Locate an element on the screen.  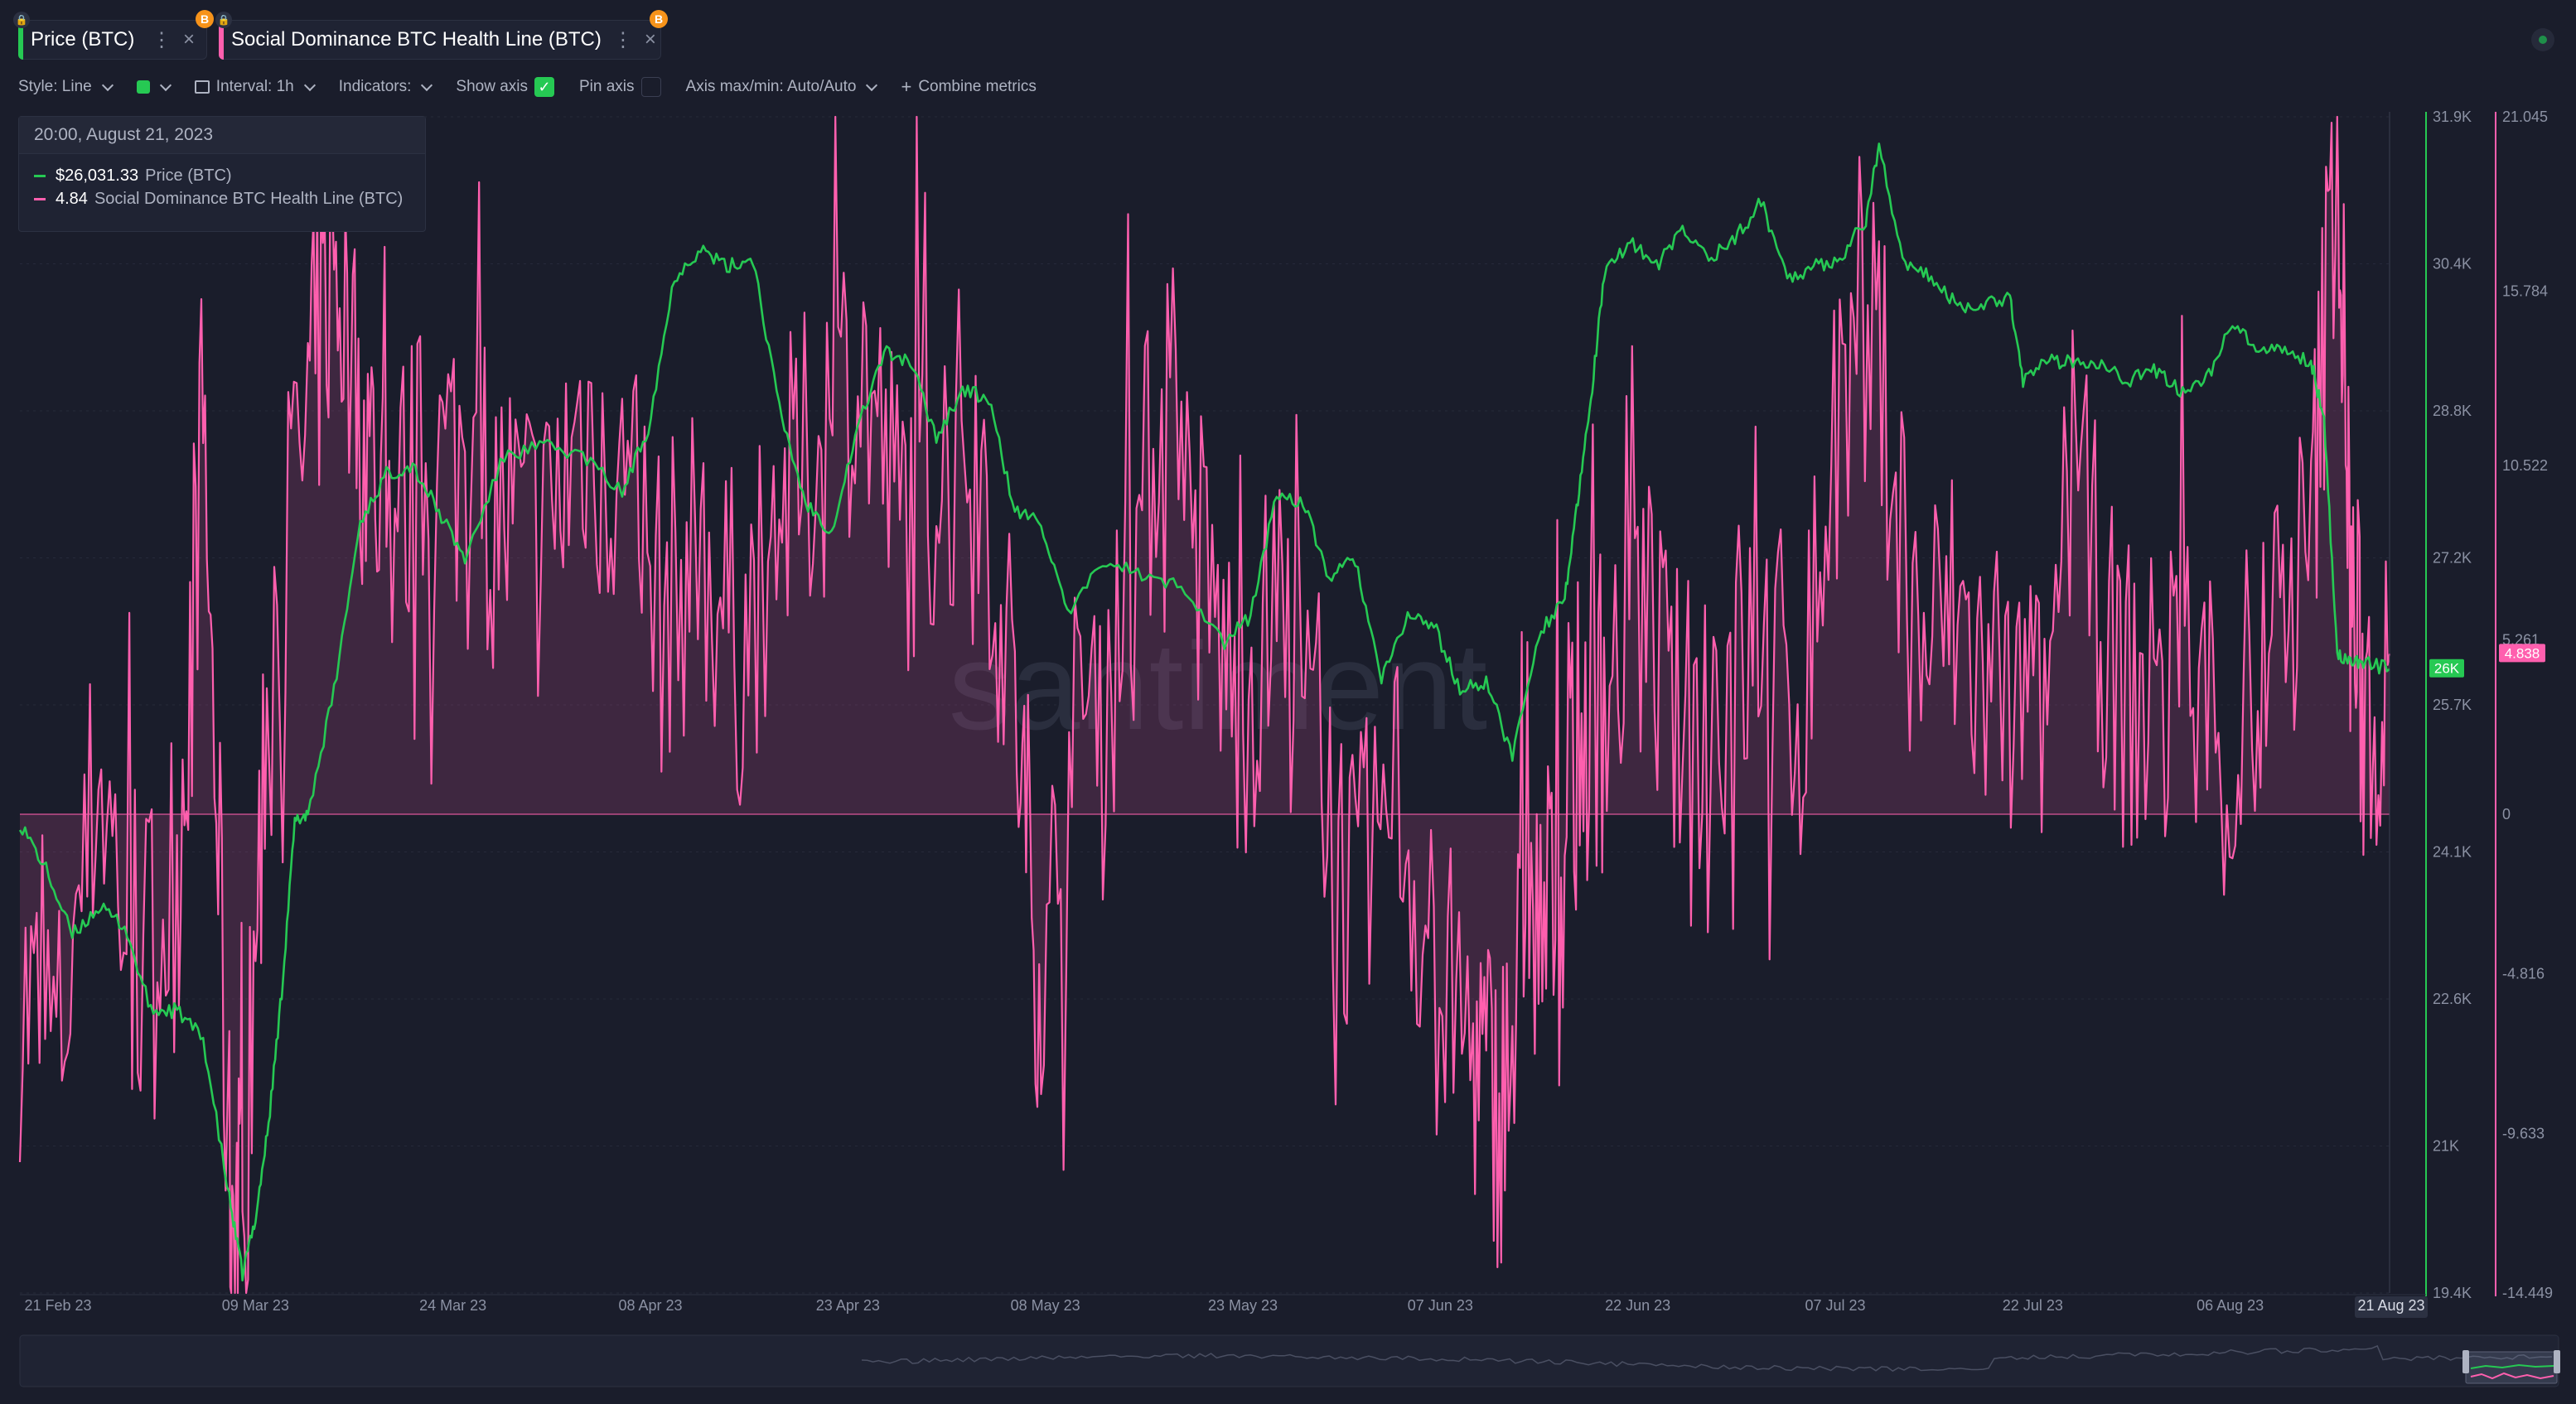
tooltip-series-name: Social Dominance BTC Health Line (BTC) is located at coordinates (249, 198).